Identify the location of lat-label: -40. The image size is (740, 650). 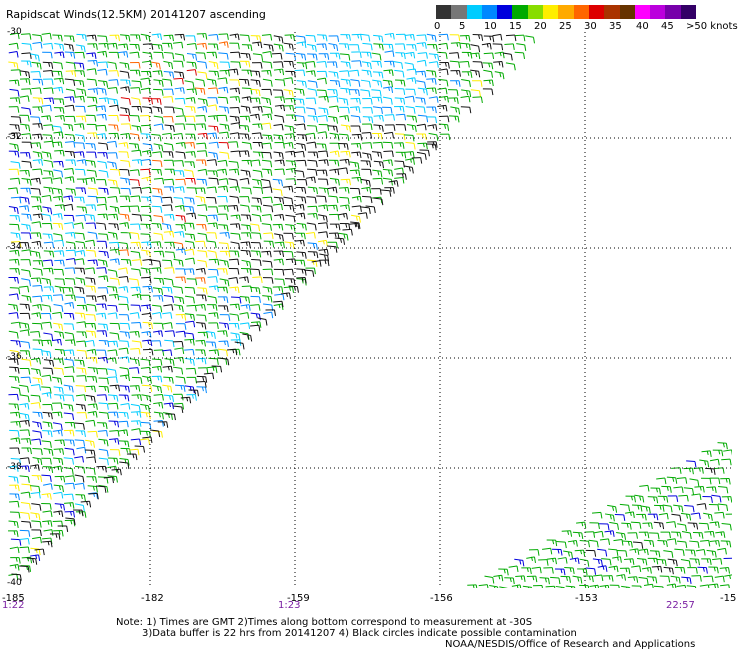
(14, 583).